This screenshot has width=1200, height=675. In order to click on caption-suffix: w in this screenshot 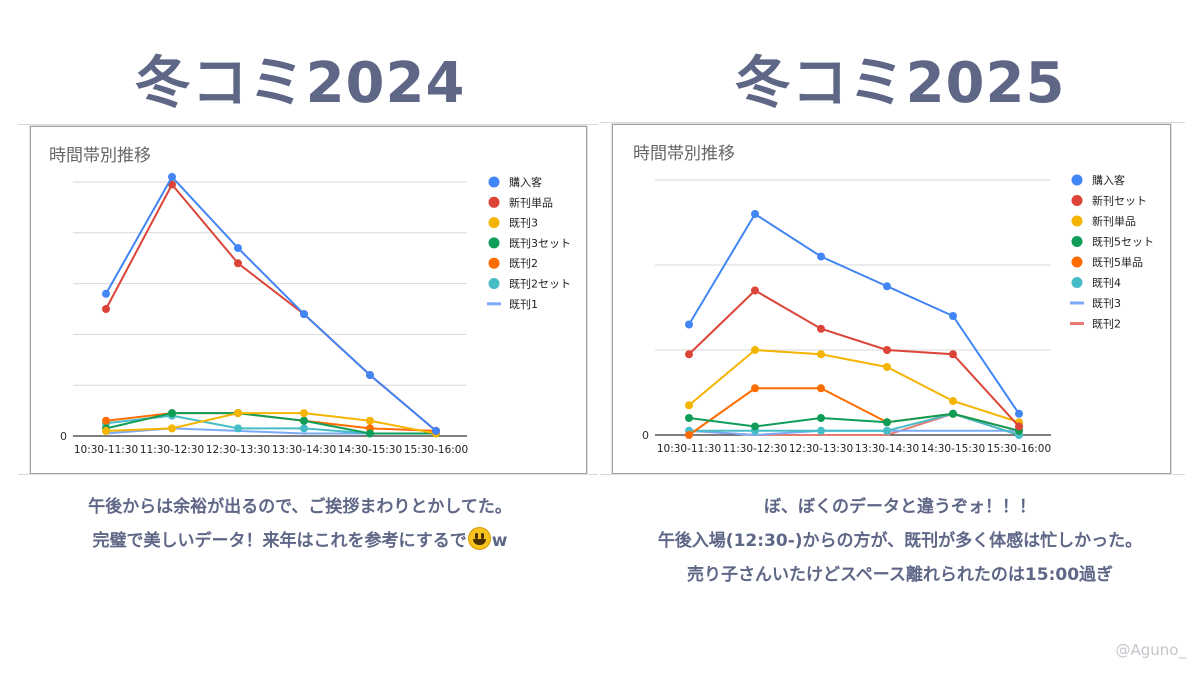, I will do `click(499, 541)`.